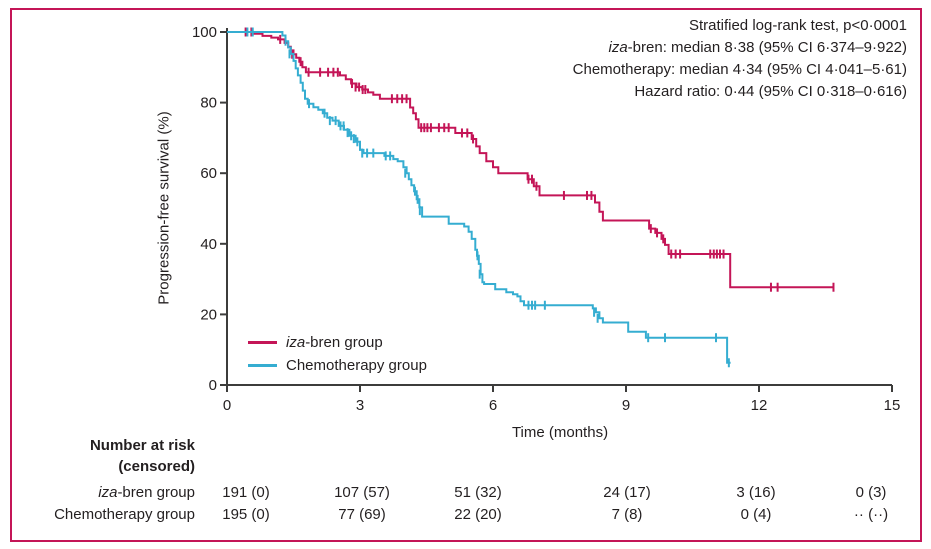  I want to click on svg-text: 9, so click(626, 405).